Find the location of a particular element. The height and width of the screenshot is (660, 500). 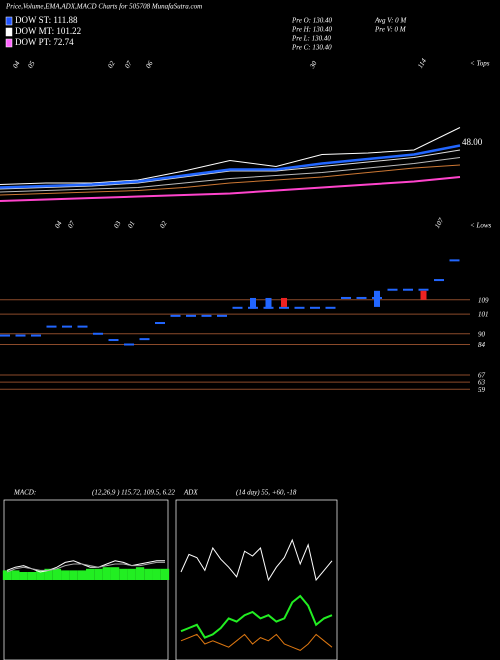

top-label: 07 is located at coordinates (128, 64).